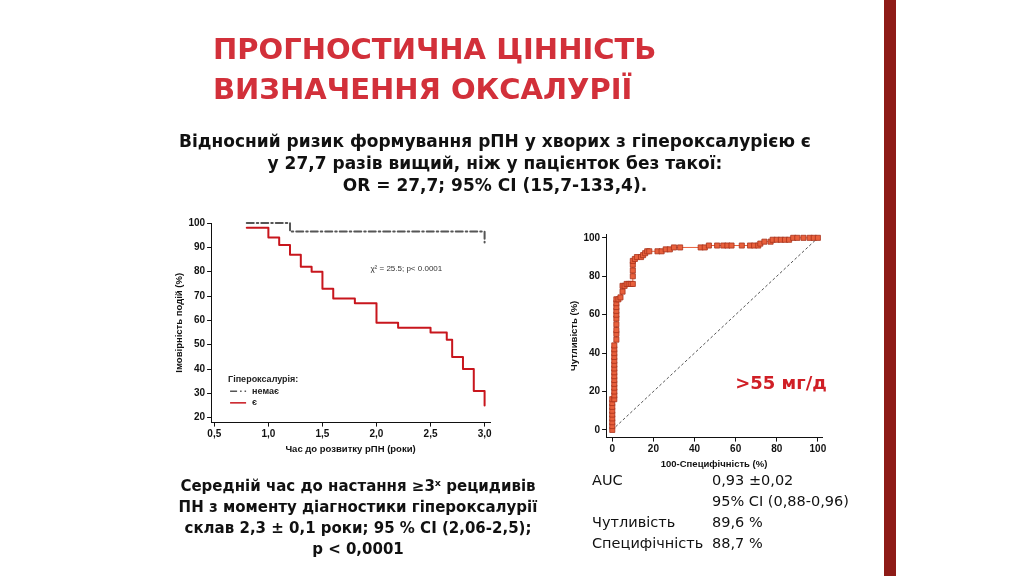  Describe the element at coordinates (406, 269) in the screenshot. I see `annotation: χ² = 25.5; p< 0.0001` at that location.